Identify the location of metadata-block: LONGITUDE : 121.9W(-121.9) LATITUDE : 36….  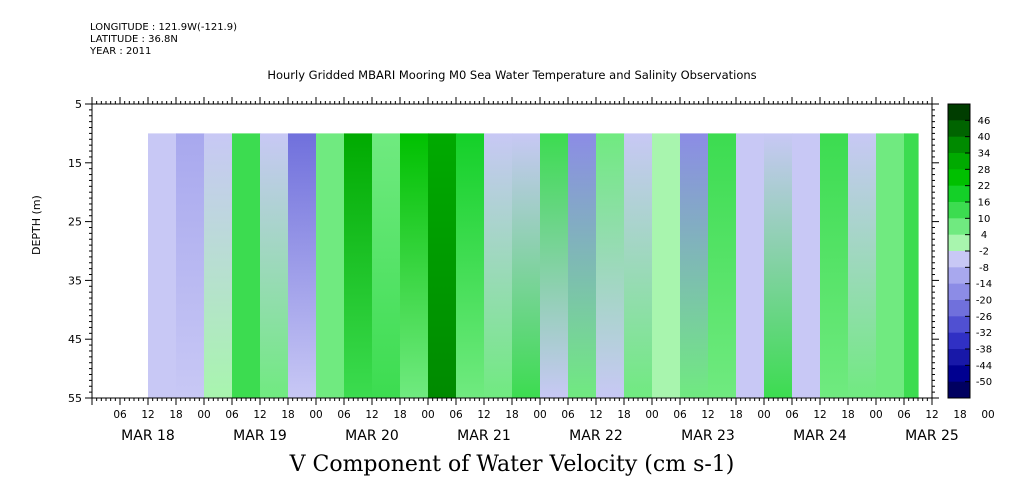
(163, 40).